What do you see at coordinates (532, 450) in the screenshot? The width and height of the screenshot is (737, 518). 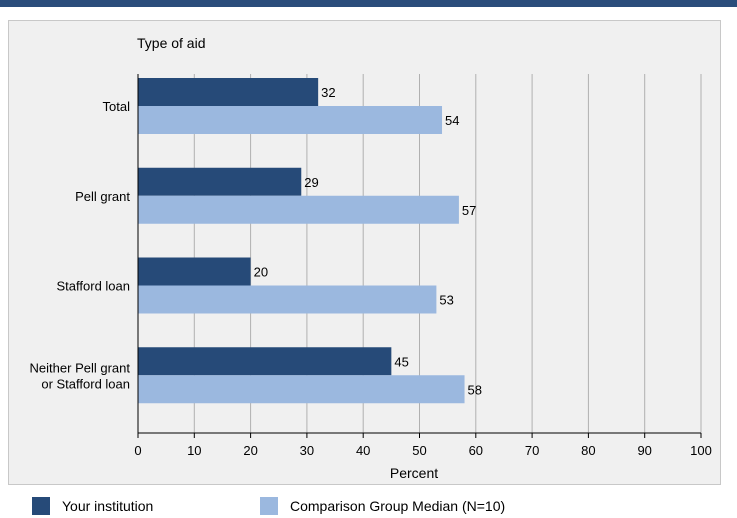 I see `x-tick-label: 70` at bounding box center [532, 450].